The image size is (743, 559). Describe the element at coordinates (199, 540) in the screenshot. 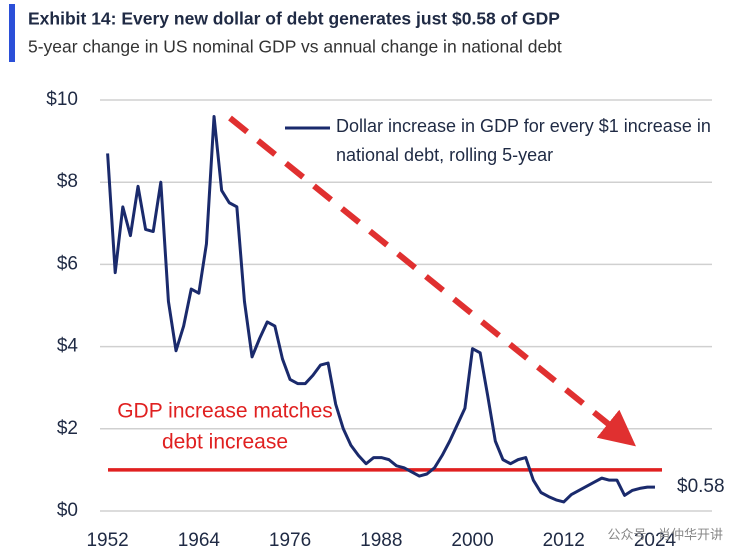

I see `x-tick-label: 1964` at that location.